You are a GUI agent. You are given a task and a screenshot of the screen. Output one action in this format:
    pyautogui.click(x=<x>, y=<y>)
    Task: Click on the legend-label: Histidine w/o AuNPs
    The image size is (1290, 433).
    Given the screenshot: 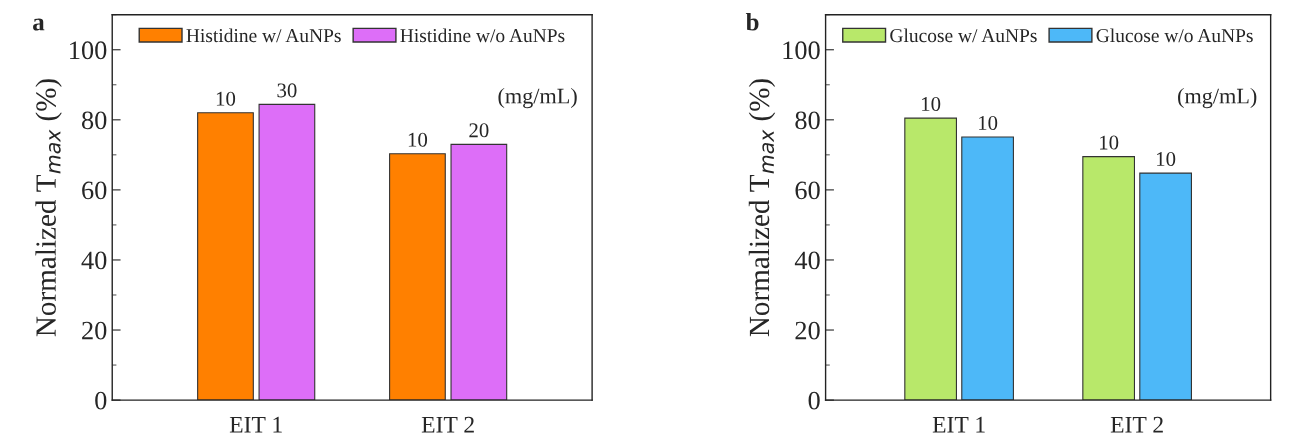 What is the action you would take?
    pyautogui.click(x=482, y=35)
    